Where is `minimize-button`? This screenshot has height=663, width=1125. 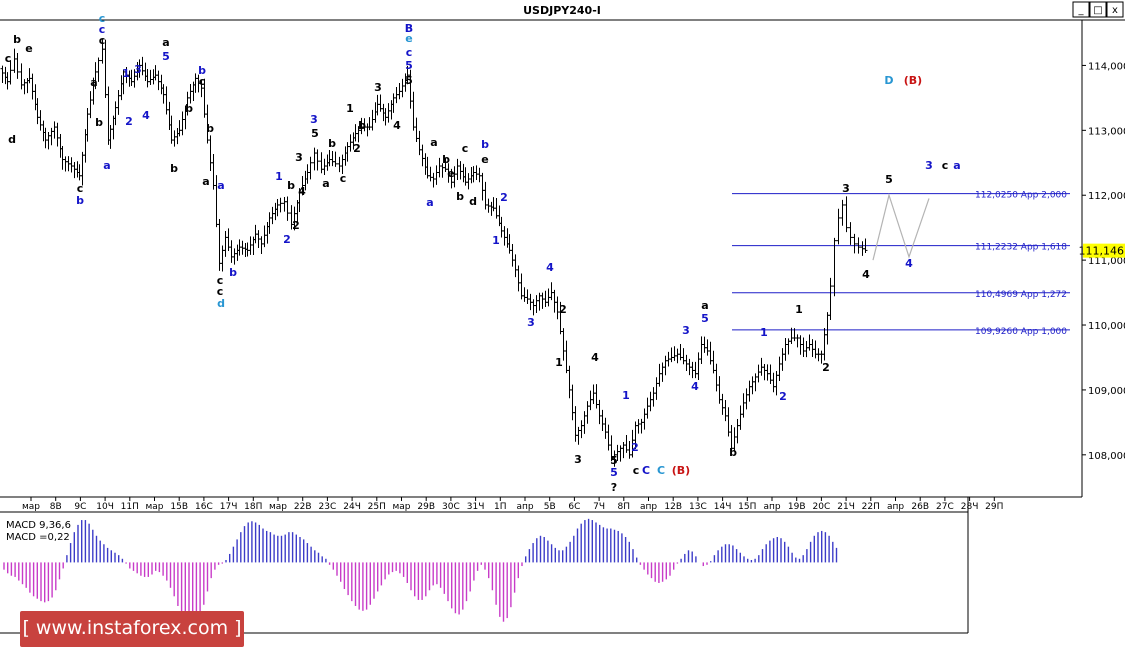 minimize-button is located at coordinates (1081, 9).